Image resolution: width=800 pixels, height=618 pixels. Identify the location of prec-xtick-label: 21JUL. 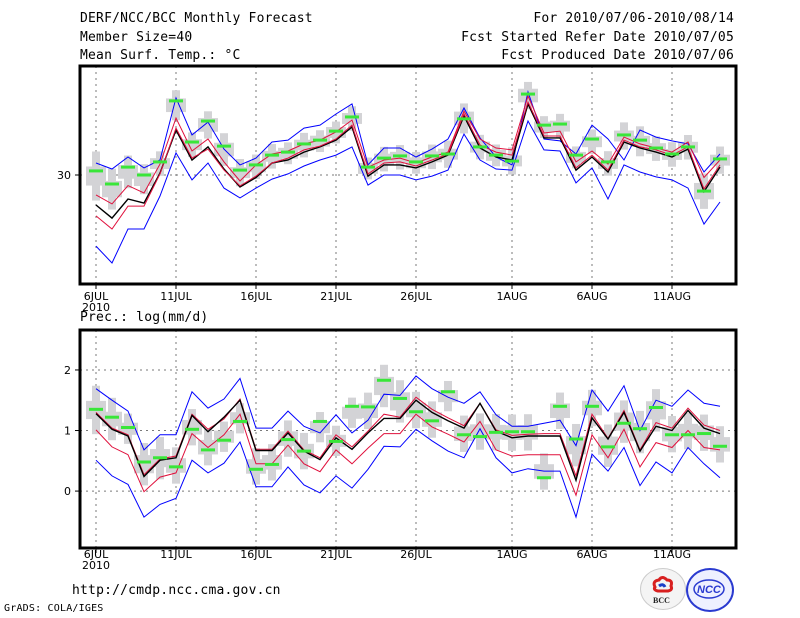
(336, 554).